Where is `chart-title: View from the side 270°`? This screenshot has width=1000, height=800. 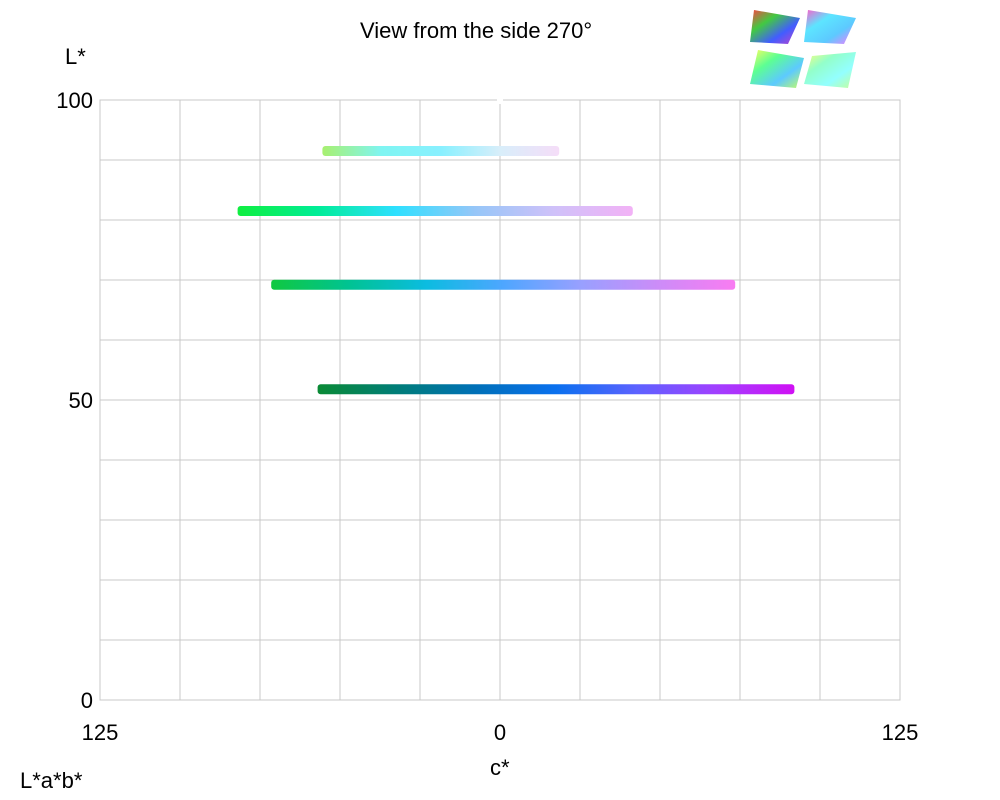 chart-title: View from the side 270° is located at coordinates (476, 30).